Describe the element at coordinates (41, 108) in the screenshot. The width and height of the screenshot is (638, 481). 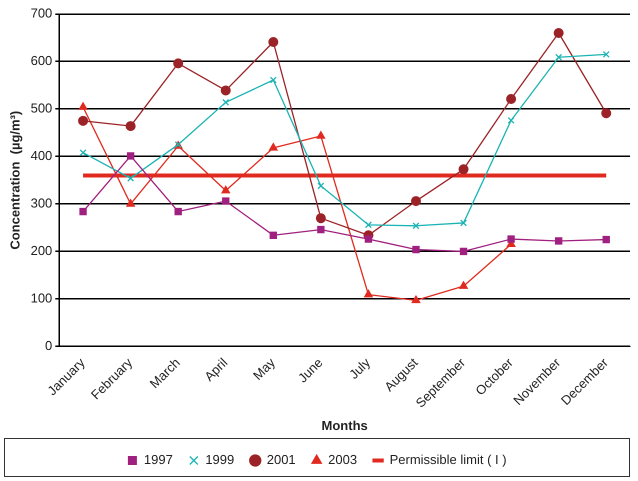
I see `y-tick-label: 500` at that location.